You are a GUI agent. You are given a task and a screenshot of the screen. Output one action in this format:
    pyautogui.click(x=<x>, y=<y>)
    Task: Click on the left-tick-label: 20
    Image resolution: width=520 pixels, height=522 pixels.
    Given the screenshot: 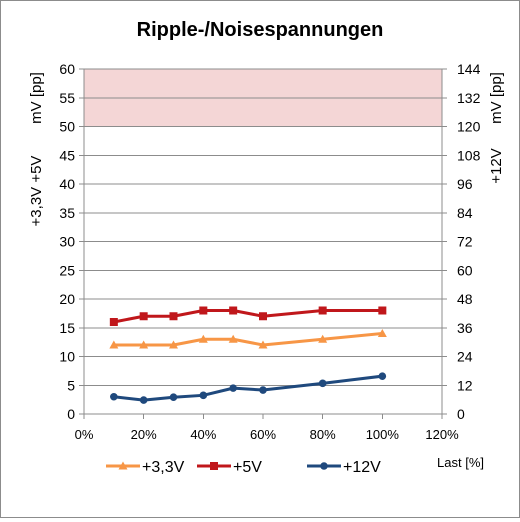 What is the action you would take?
    pyautogui.click(x=67, y=299)
    